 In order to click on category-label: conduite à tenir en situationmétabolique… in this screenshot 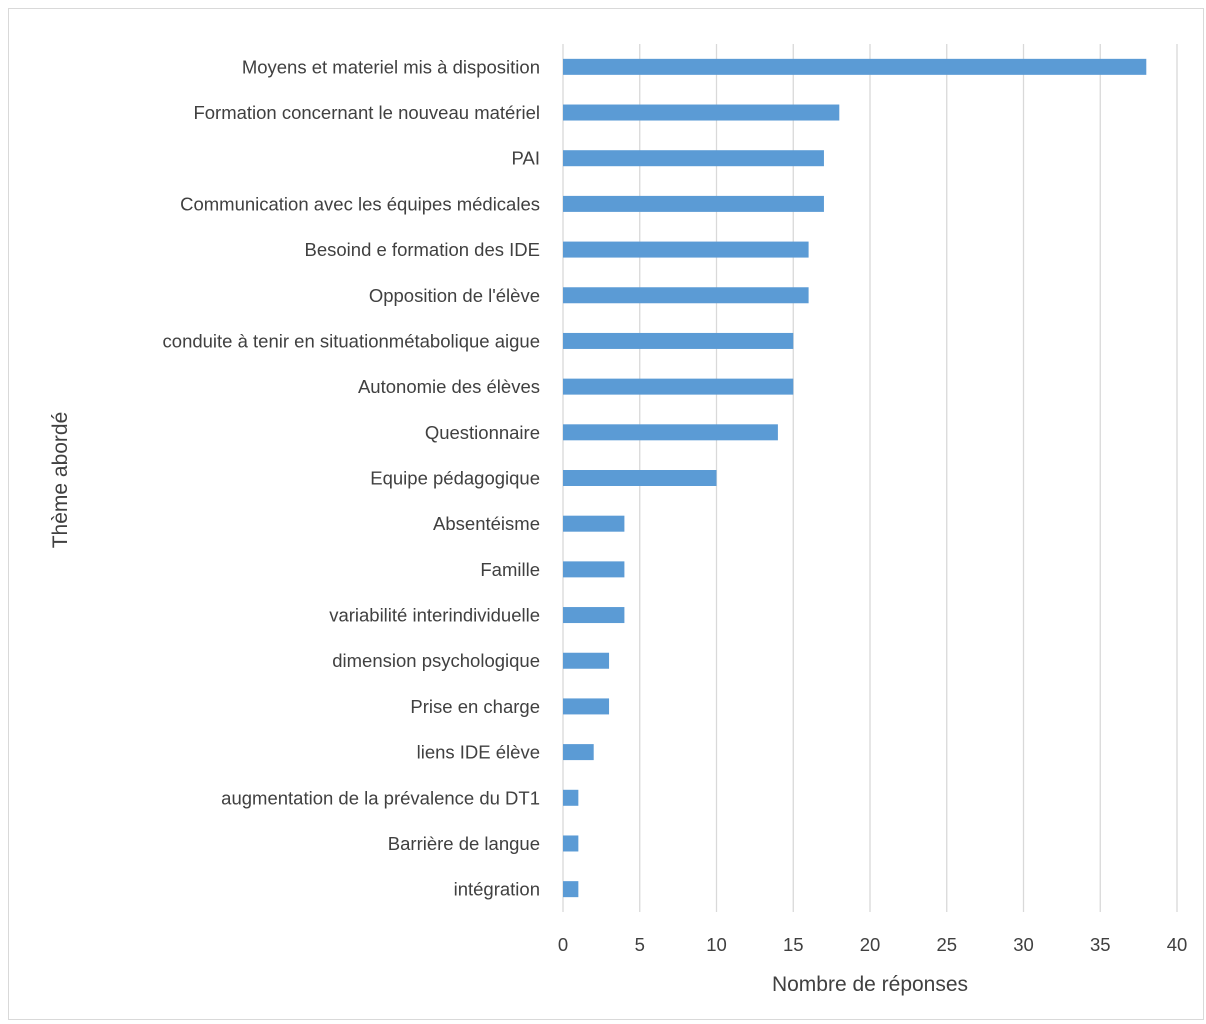, I will do `click(351, 340)`.